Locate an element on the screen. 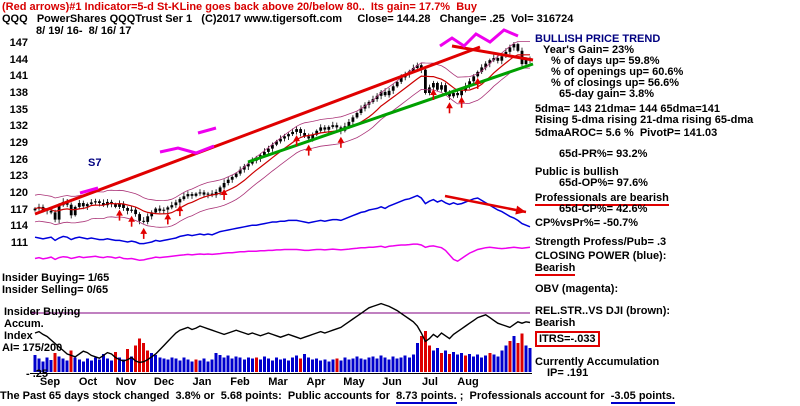 The height and width of the screenshot is (406, 800). month-label: Aug is located at coordinates (468, 382).